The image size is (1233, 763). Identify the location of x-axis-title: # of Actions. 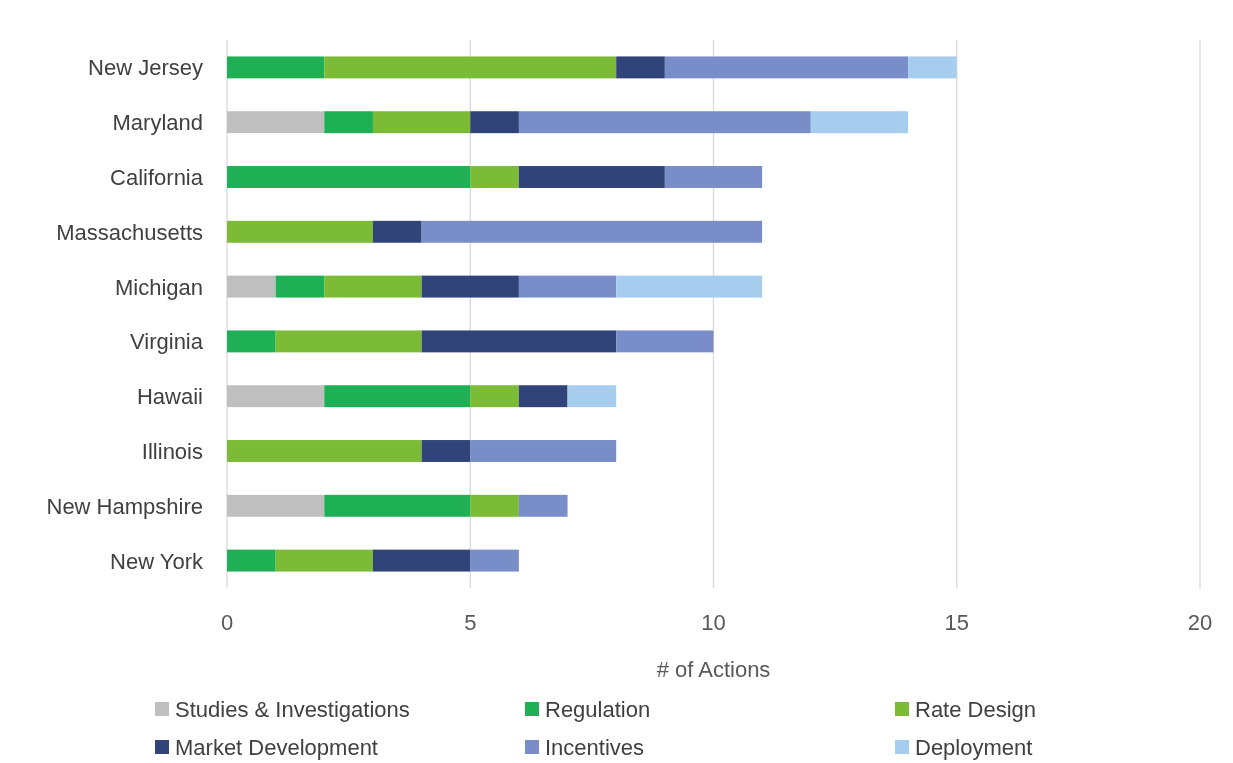
(713, 669).